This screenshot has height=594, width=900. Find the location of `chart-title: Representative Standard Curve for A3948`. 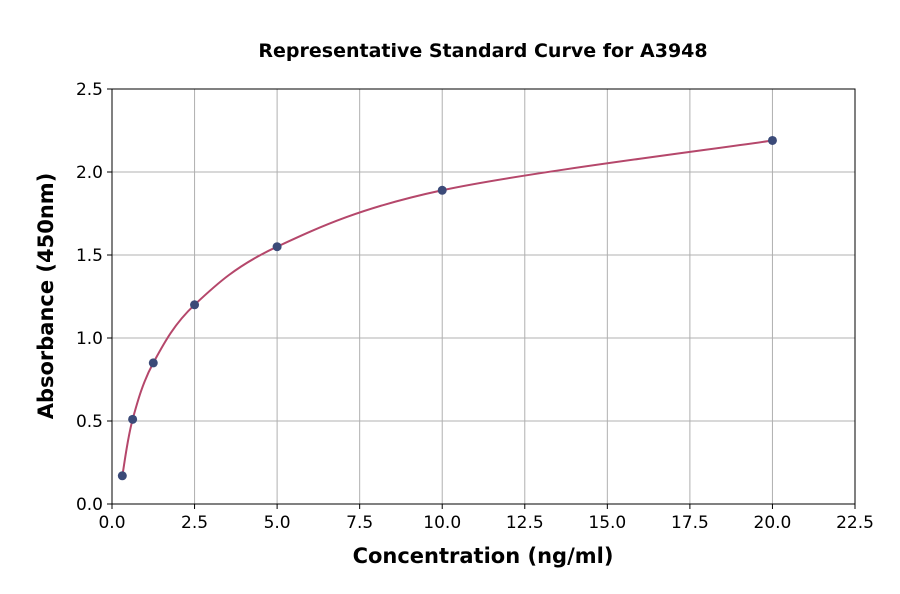

chart-title: Representative Standard Curve for A3948 is located at coordinates (482, 51).